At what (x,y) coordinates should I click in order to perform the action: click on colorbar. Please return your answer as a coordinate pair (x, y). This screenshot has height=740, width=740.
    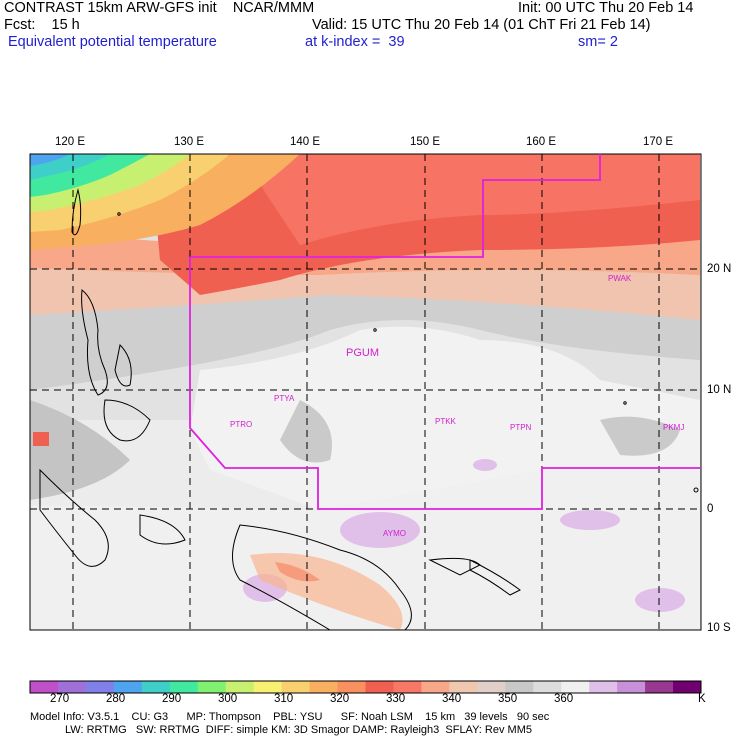
    Looking at the image, I should click on (365, 687).